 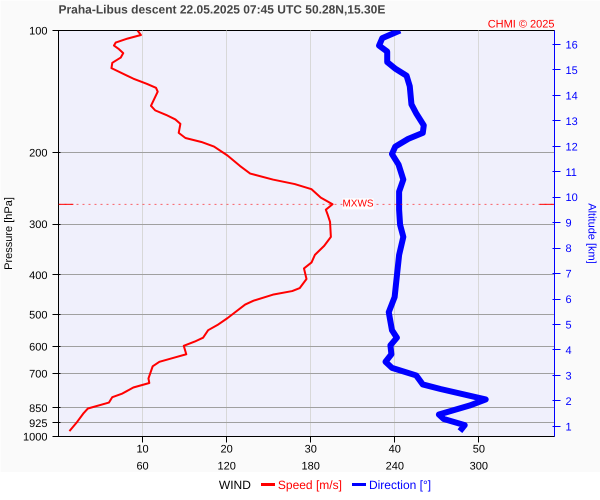 What do you see at coordinates (569, 300) in the screenshot?
I see `y2-tick-label: 6` at bounding box center [569, 300].